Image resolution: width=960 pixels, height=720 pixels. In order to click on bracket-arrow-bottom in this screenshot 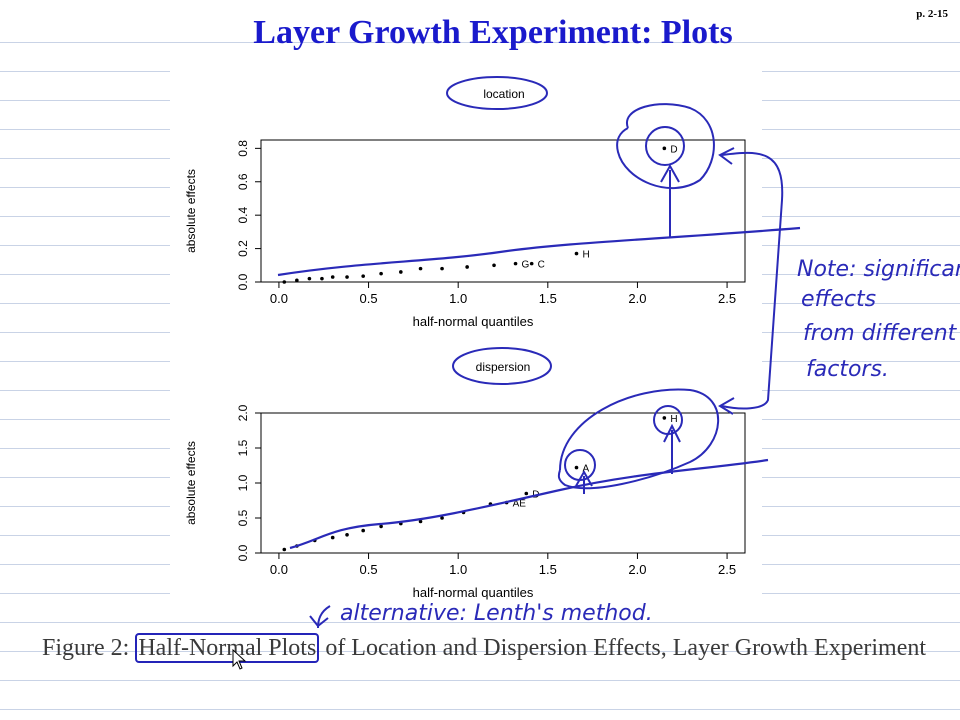, I will do `click(726, 406)`.